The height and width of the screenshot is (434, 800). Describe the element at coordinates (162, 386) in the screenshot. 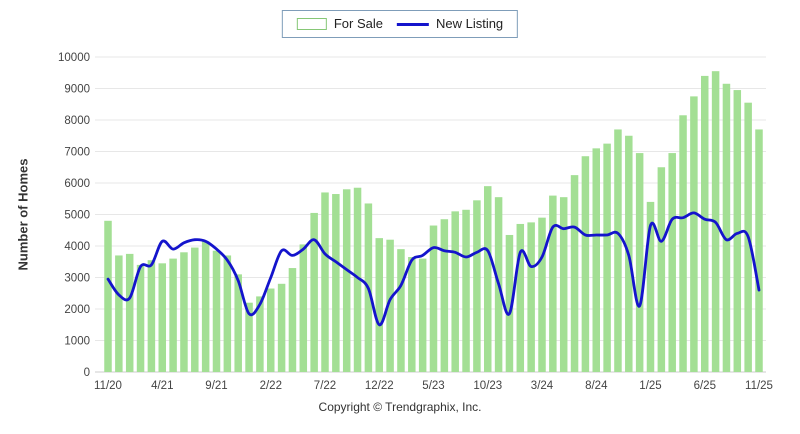

I see `svg-text: 4/21` at that location.